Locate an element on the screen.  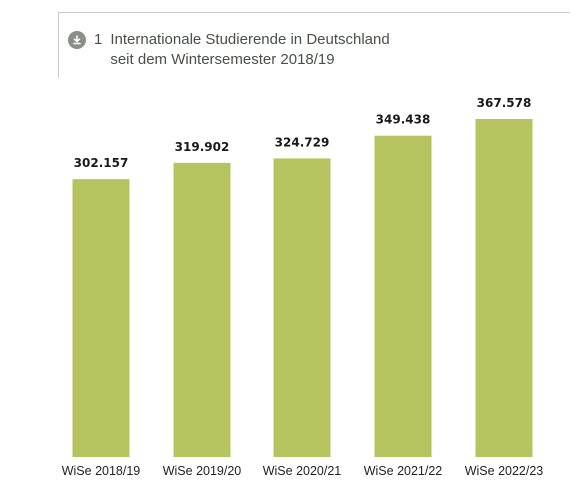
figure-number: 1 is located at coordinates (98, 39).